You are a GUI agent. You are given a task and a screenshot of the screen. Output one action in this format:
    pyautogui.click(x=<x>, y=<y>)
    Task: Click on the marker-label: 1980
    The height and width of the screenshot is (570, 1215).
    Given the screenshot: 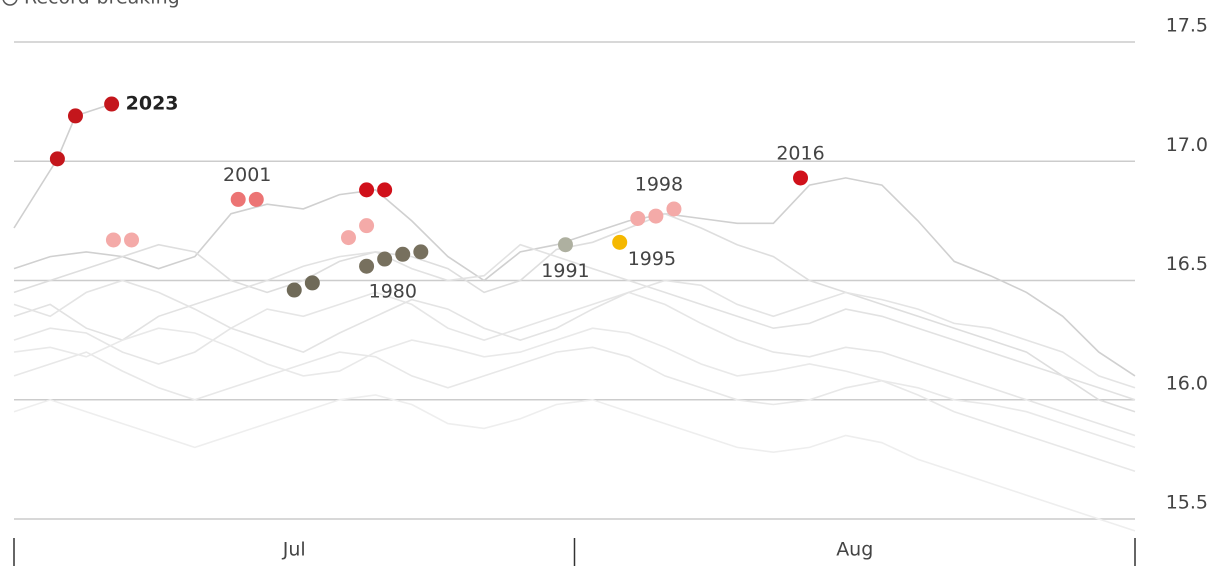 What is the action you would take?
    pyautogui.click(x=393, y=291)
    